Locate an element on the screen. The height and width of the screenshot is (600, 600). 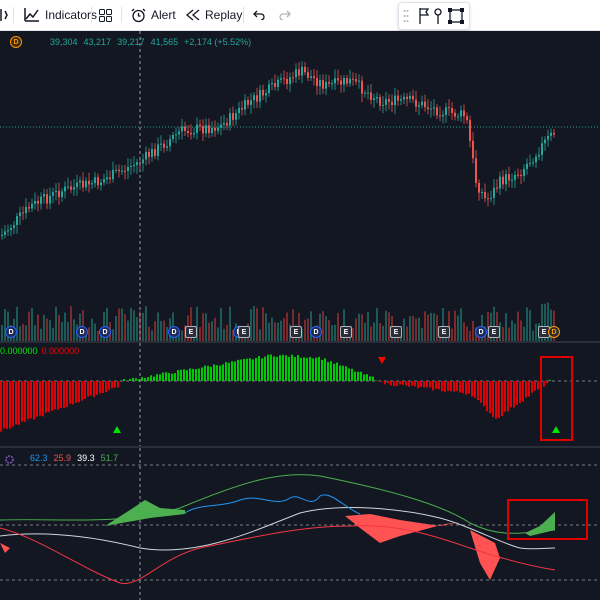
drag-handle-icon is located at coordinates (406, 18).